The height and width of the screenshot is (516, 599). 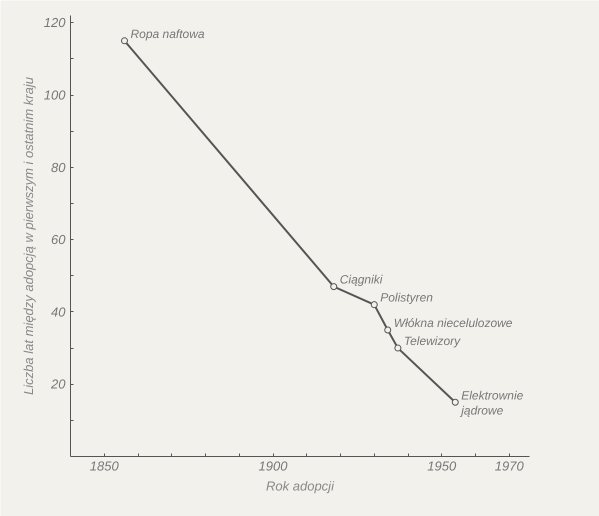 I want to click on annotation: Ropa naftowa, so click(x=167, y=33).